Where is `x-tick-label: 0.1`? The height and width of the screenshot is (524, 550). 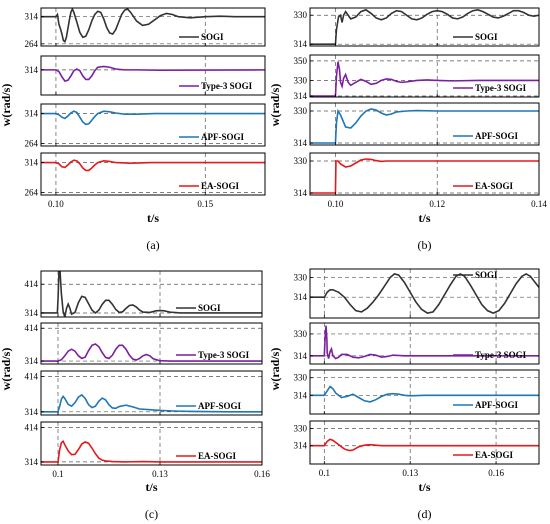
x-tick-label: 0.1 is located at coordinates (57, 474).